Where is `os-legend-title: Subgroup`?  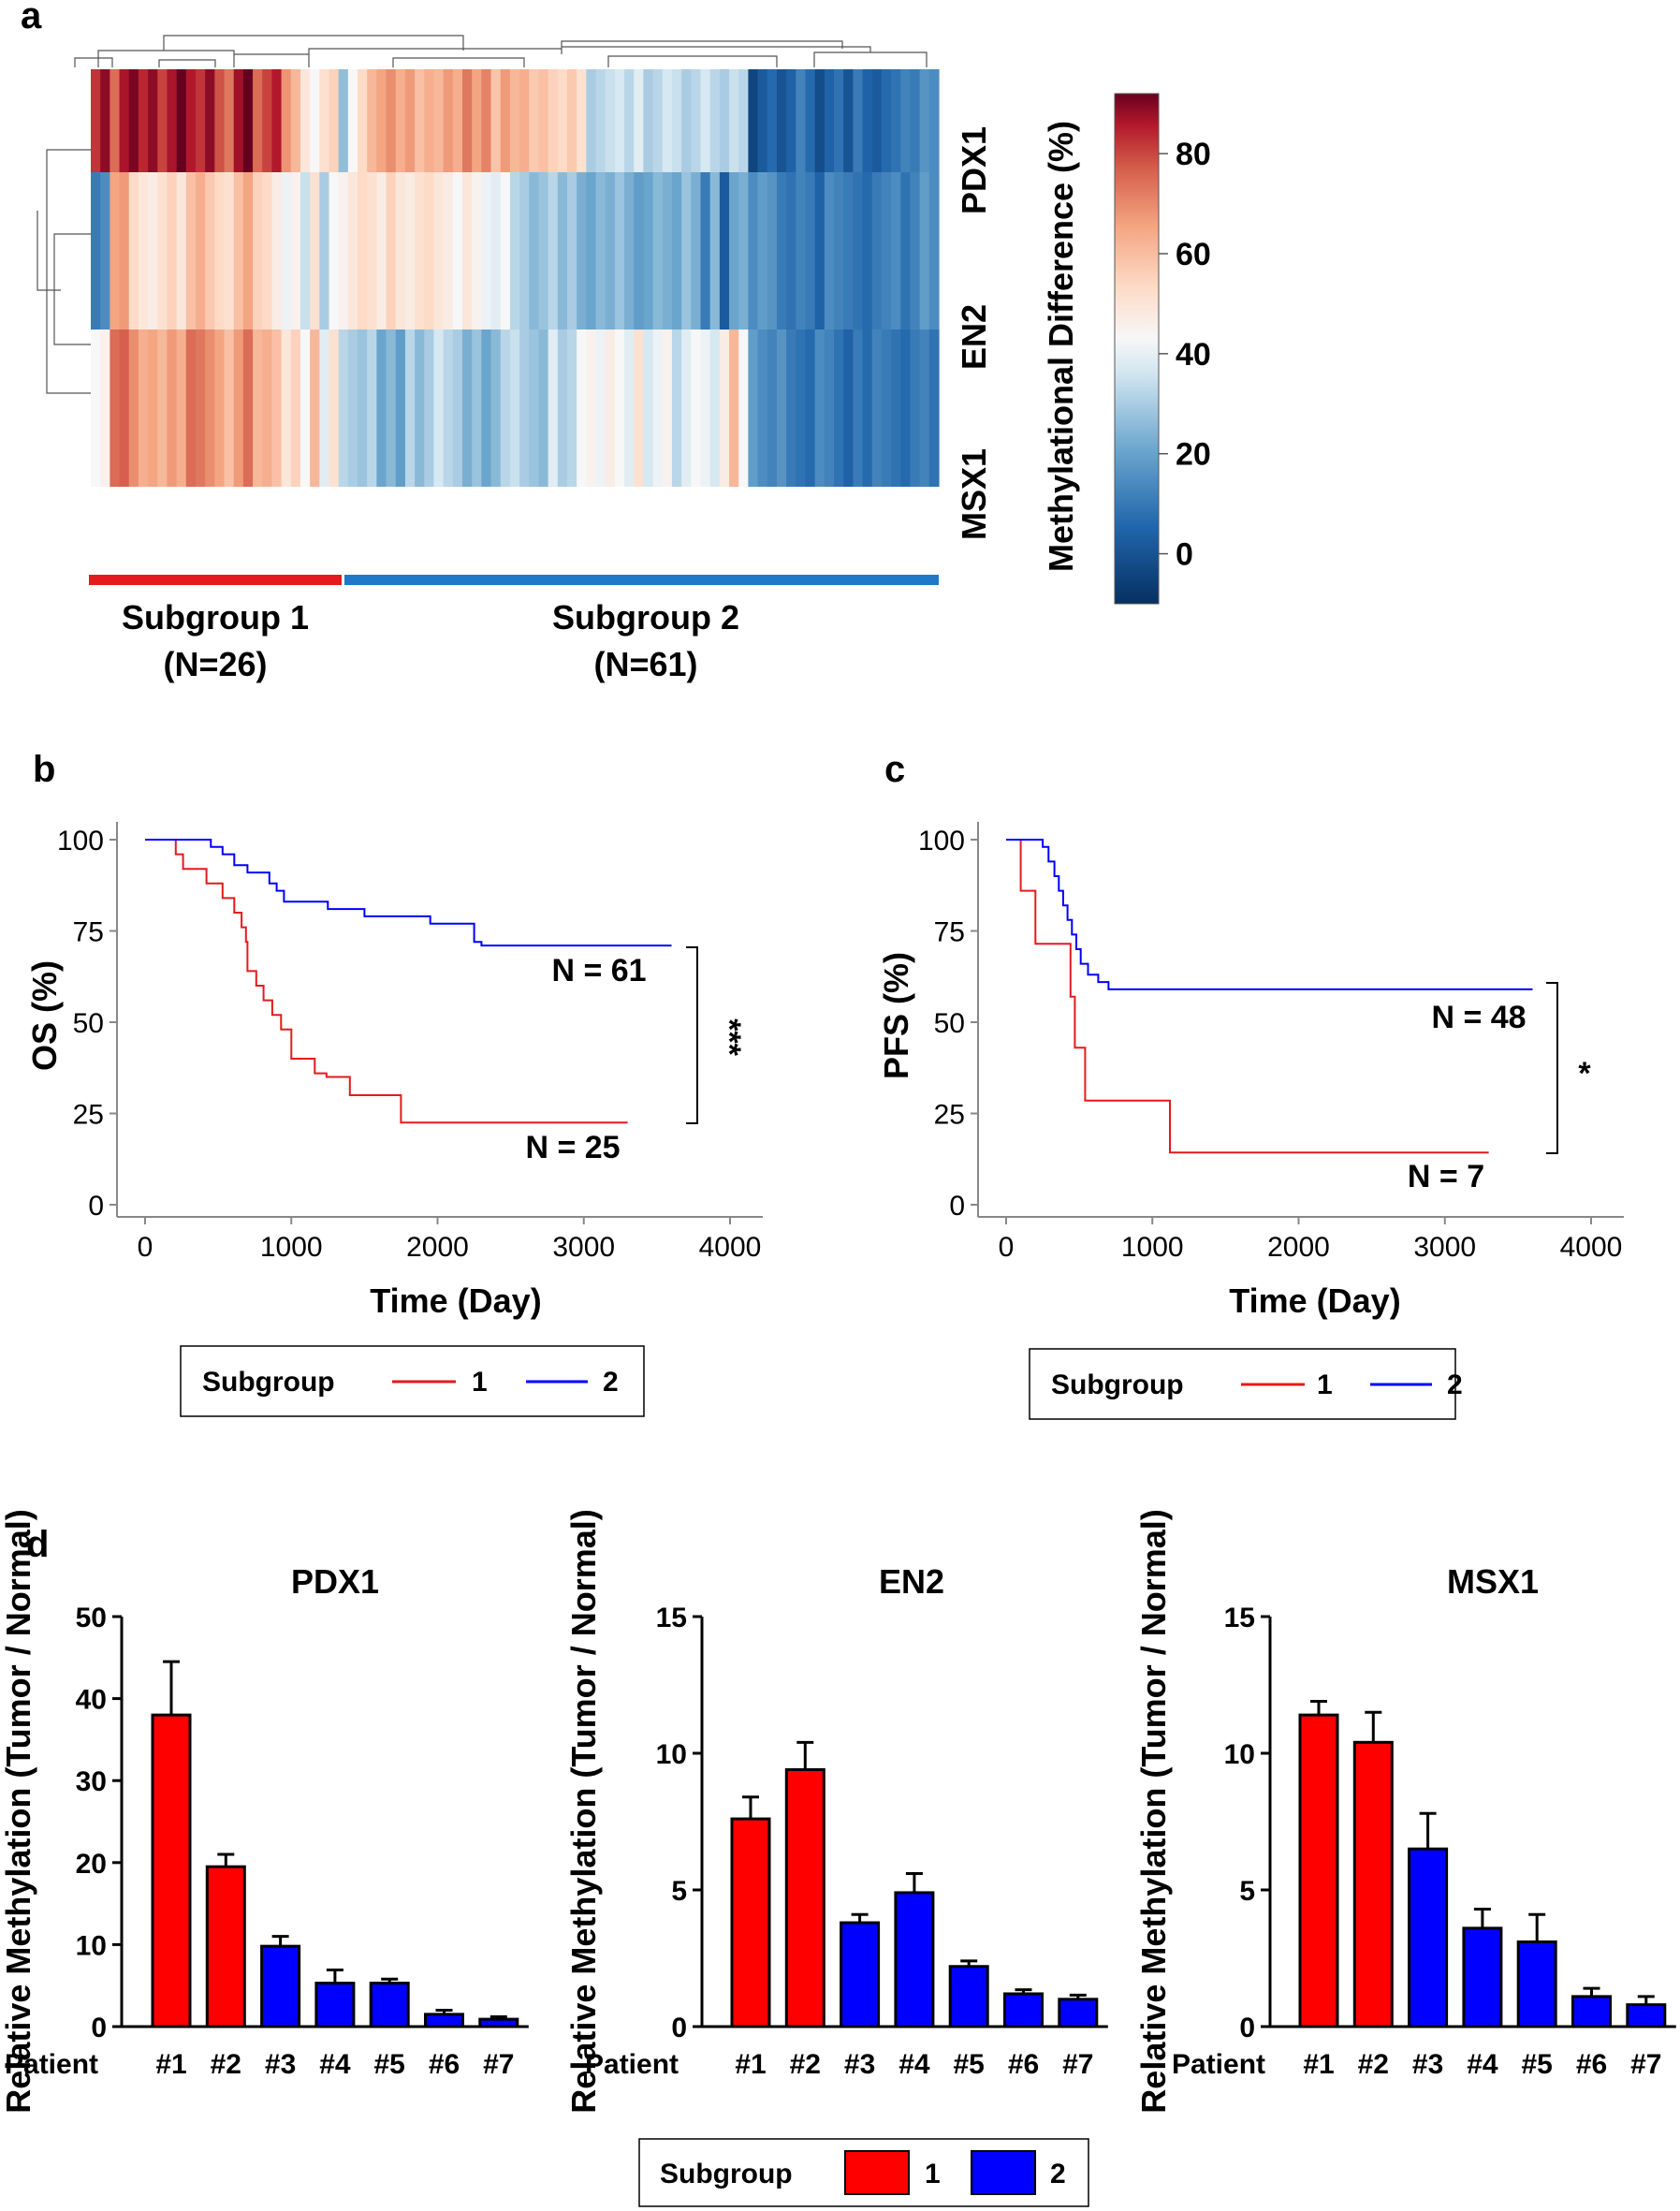 os-legend-title: Subgroup is located at coordinates (268, 1382).